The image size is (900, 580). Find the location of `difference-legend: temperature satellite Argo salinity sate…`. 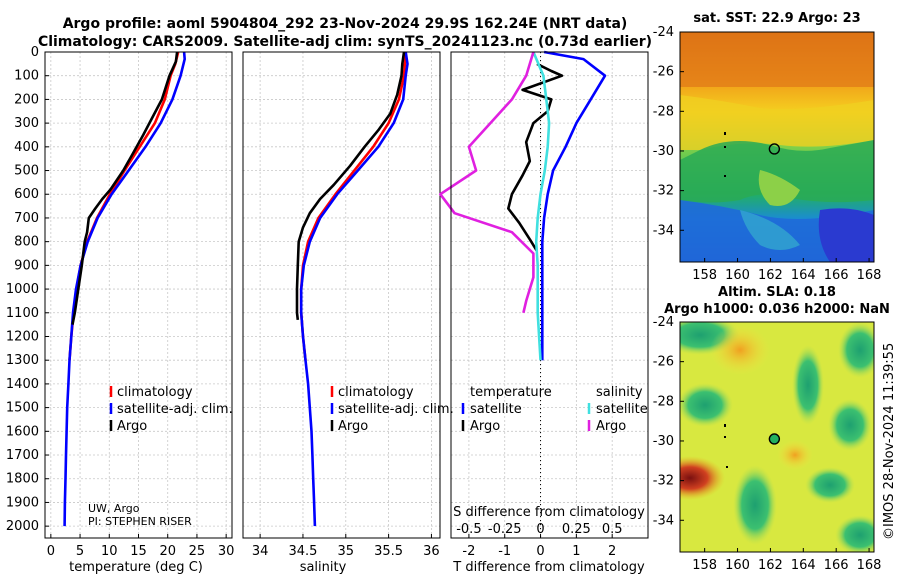

difference-legend: temperature satellite Argo salinity sate… is located at coordinates (554, 409).